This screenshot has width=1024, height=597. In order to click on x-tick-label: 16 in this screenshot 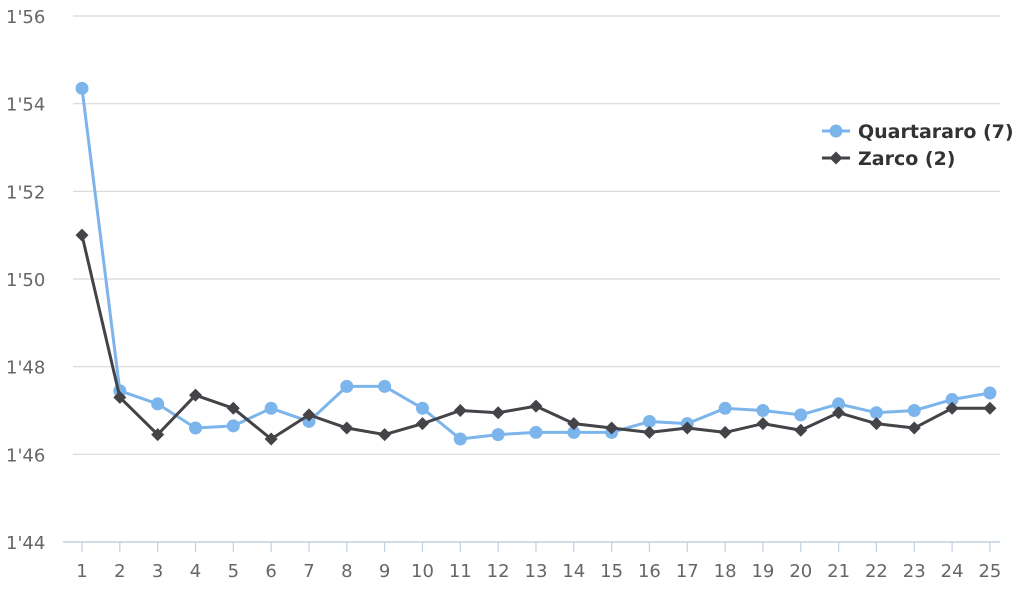, I will do `click(649, 571)`.